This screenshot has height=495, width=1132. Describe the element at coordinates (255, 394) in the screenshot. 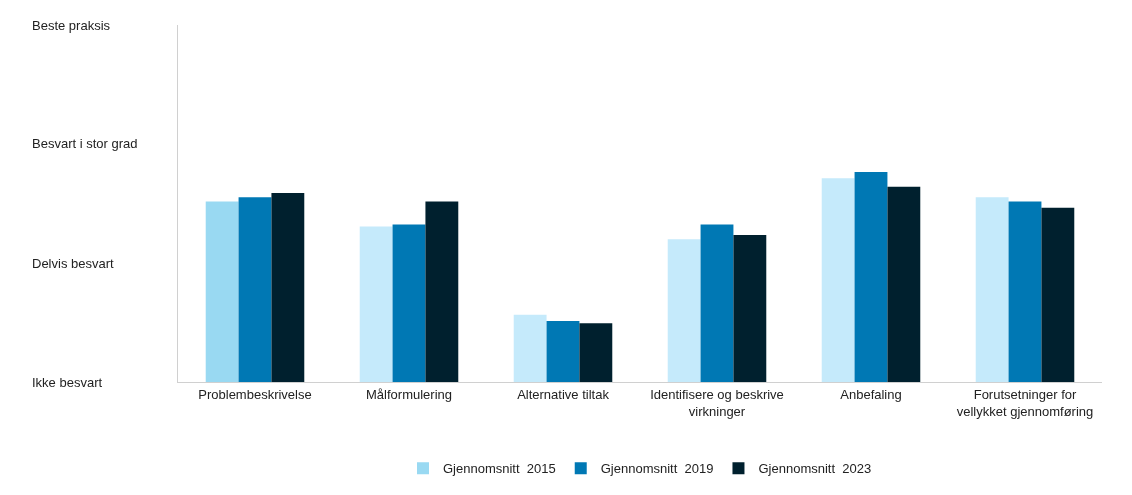

I see `x-tick-label: Problembeskrivelse` at that location.